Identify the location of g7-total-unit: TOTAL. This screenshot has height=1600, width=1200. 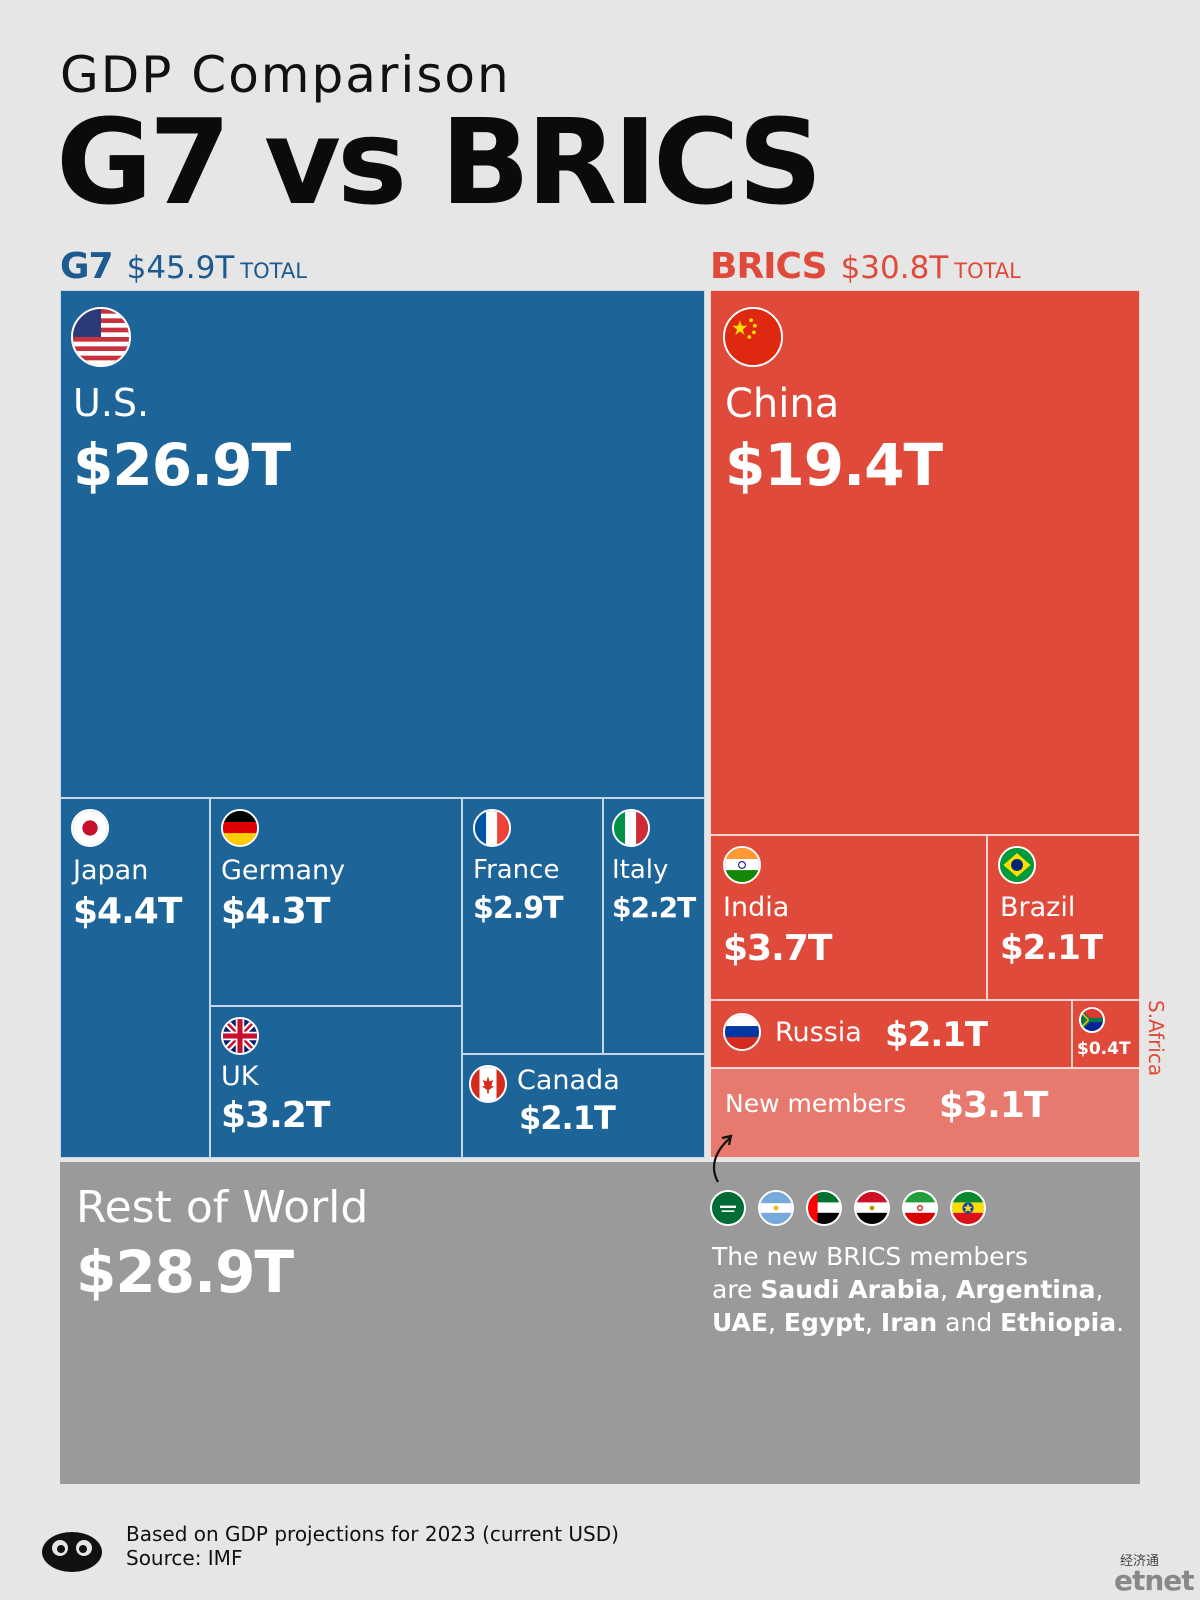
(273, 271).